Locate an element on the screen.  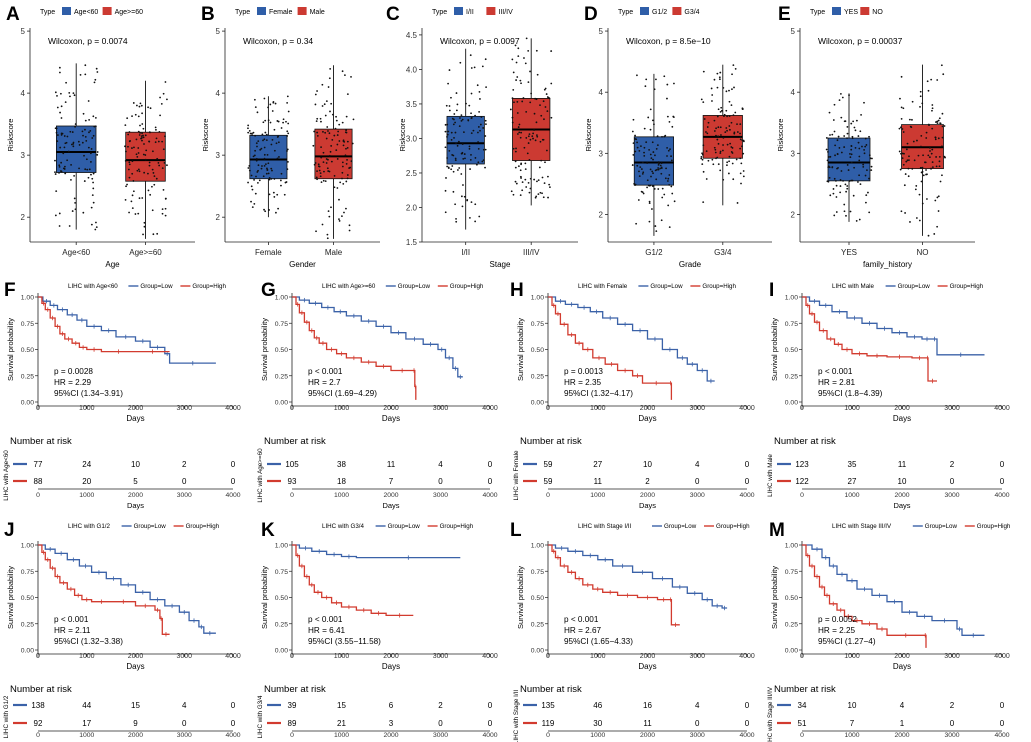
km-title: LIHC with Female is located at coordinates (603, 286).